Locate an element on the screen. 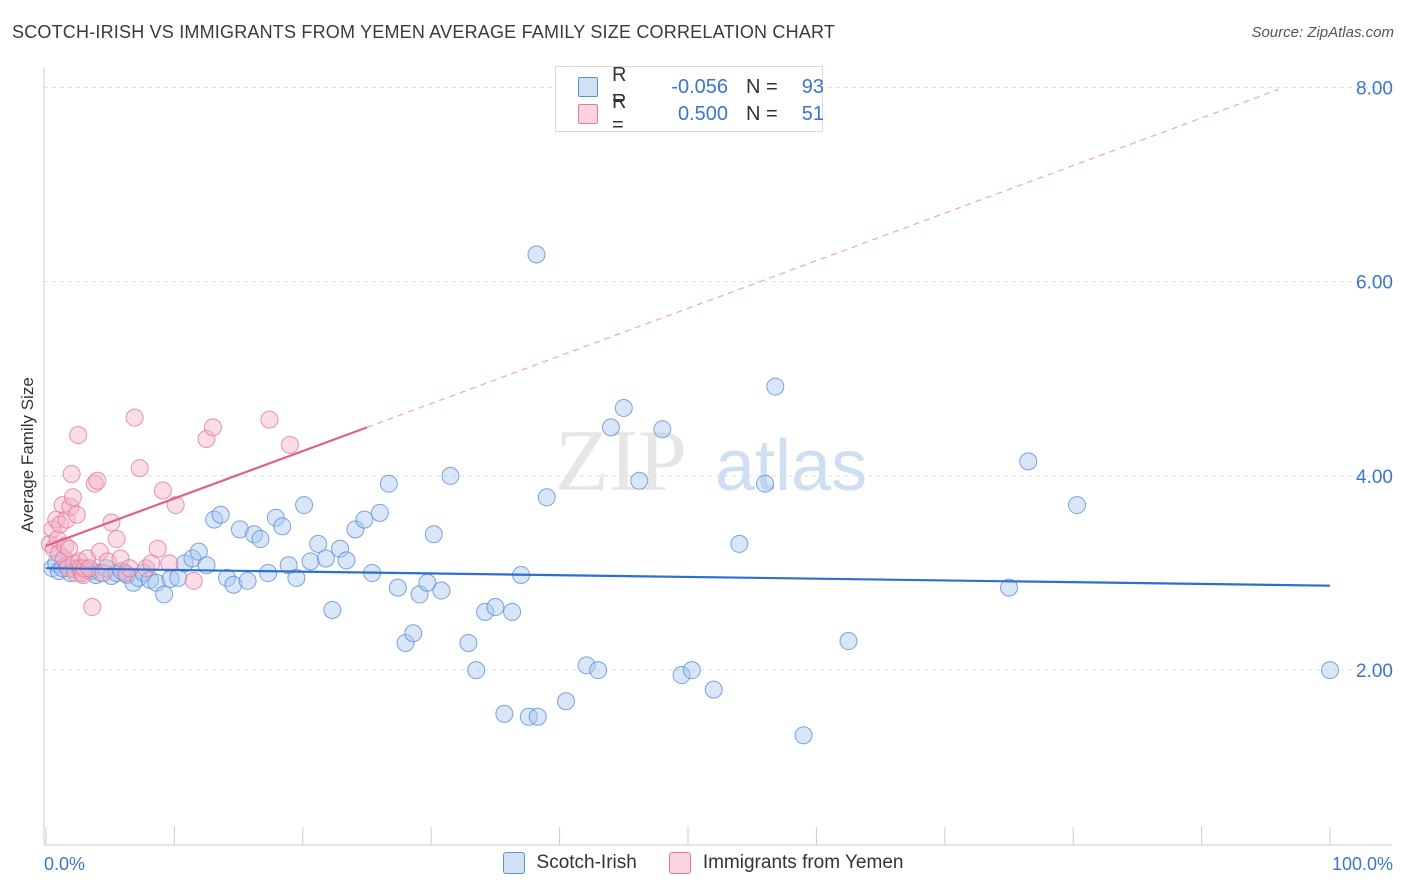  watermark-atlas: atlas is located at coordinates (791, 466).